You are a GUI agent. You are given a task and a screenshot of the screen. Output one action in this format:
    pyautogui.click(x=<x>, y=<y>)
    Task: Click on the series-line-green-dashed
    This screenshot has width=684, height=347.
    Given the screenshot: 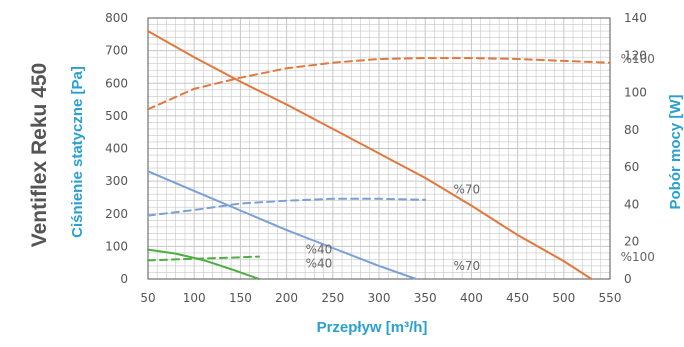 What is the action you would take?
    pyautogui.click(x=203, y=258)
    